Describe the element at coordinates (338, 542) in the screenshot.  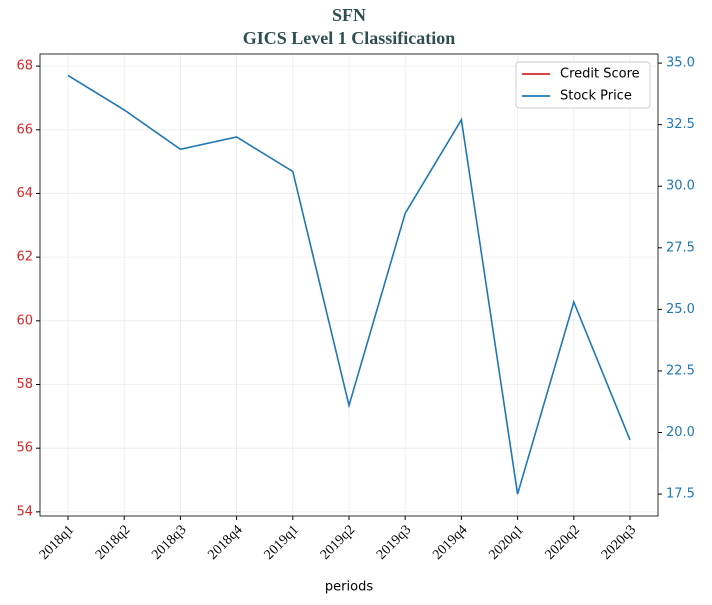
I see `x-tick-label: 2019q2` at that location.